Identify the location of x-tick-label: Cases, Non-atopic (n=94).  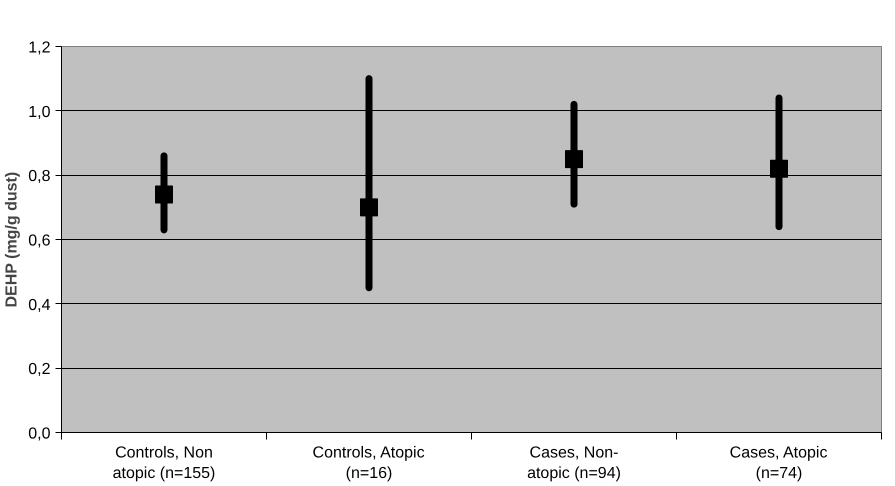
(574, 463).